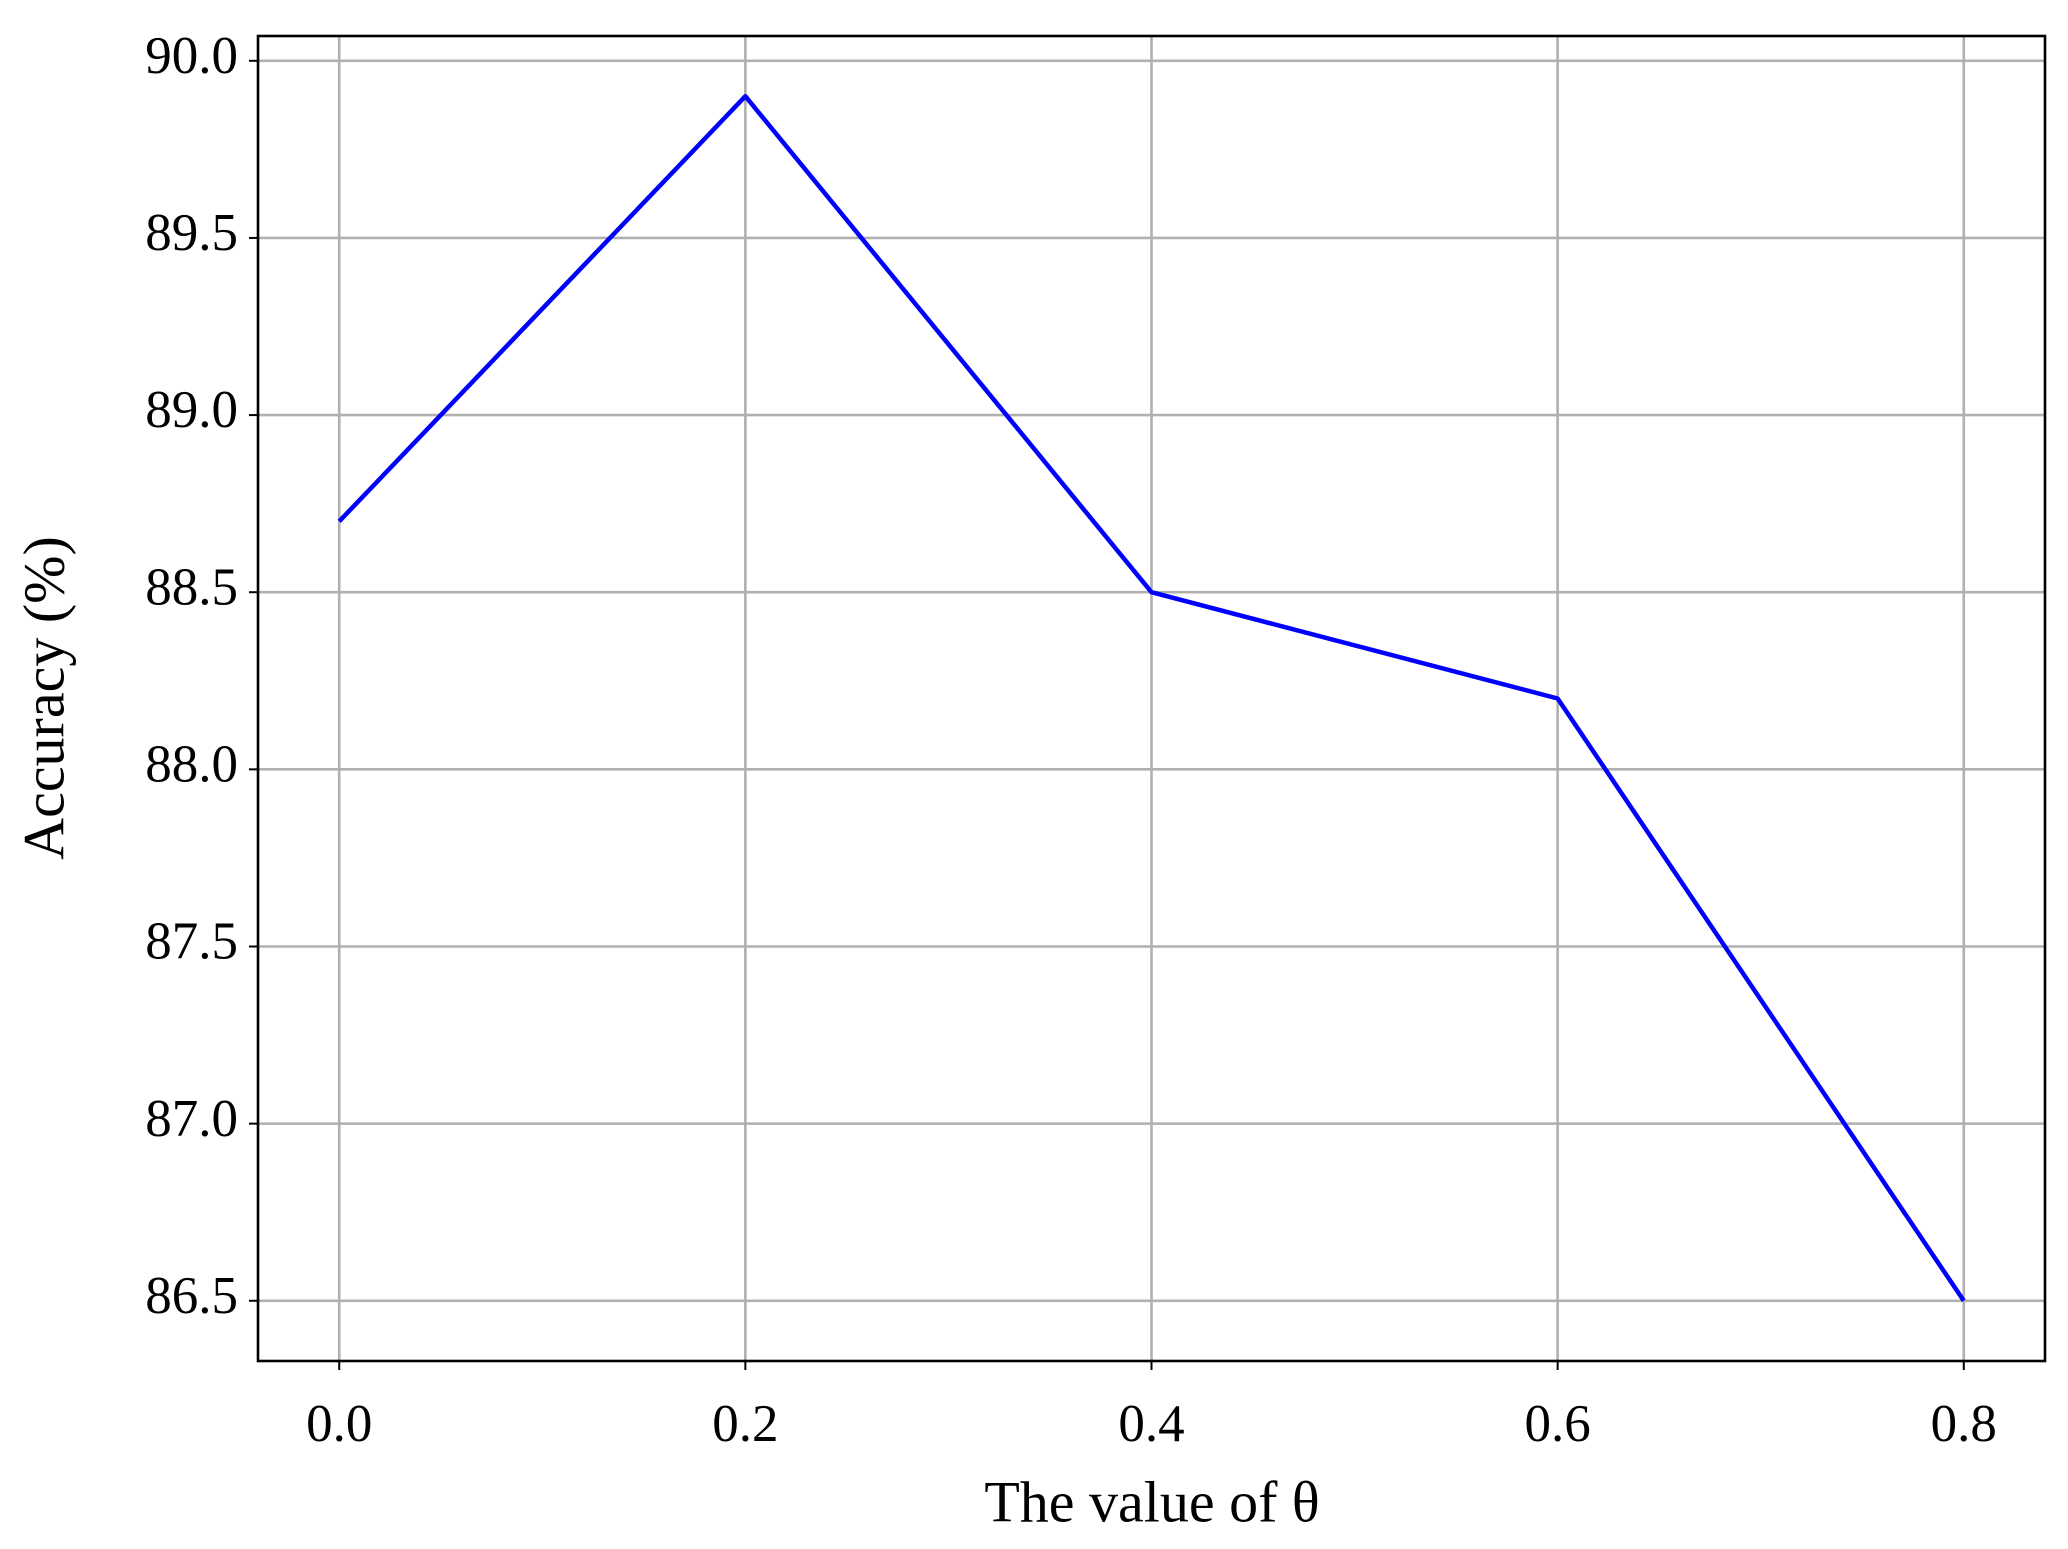 The height and width of the screenshot is (1549, 2068). What do you see at coordinates (1964, 1424) in the screenshot?
I see `x-tick-label: 0.8` at bounding box center [1964, 1424].